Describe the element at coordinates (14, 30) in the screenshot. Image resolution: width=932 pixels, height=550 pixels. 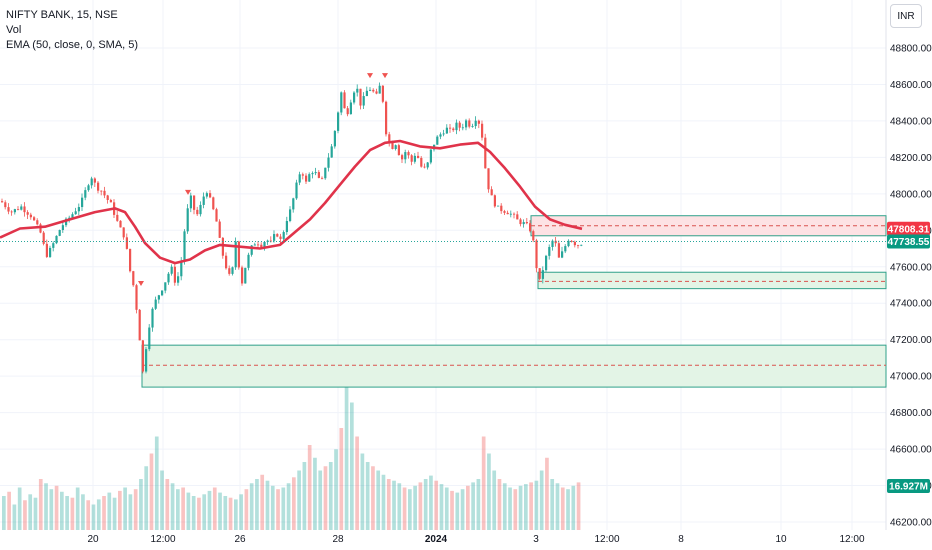
I see `legend-volume: Vol` at that location.